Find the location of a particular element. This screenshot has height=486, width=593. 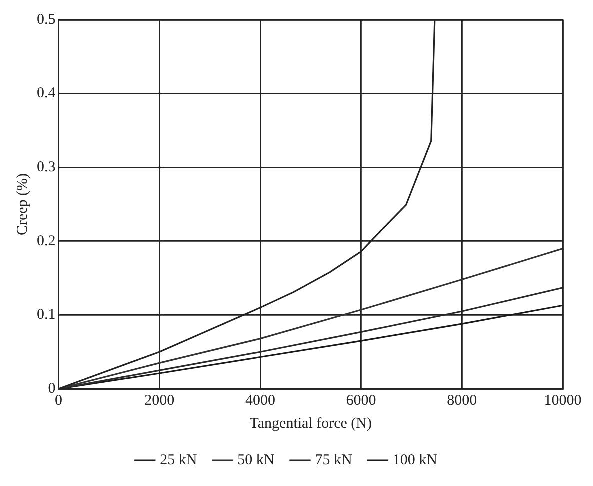

x-tick-label: 2000 is located at coordinates (159, 400).